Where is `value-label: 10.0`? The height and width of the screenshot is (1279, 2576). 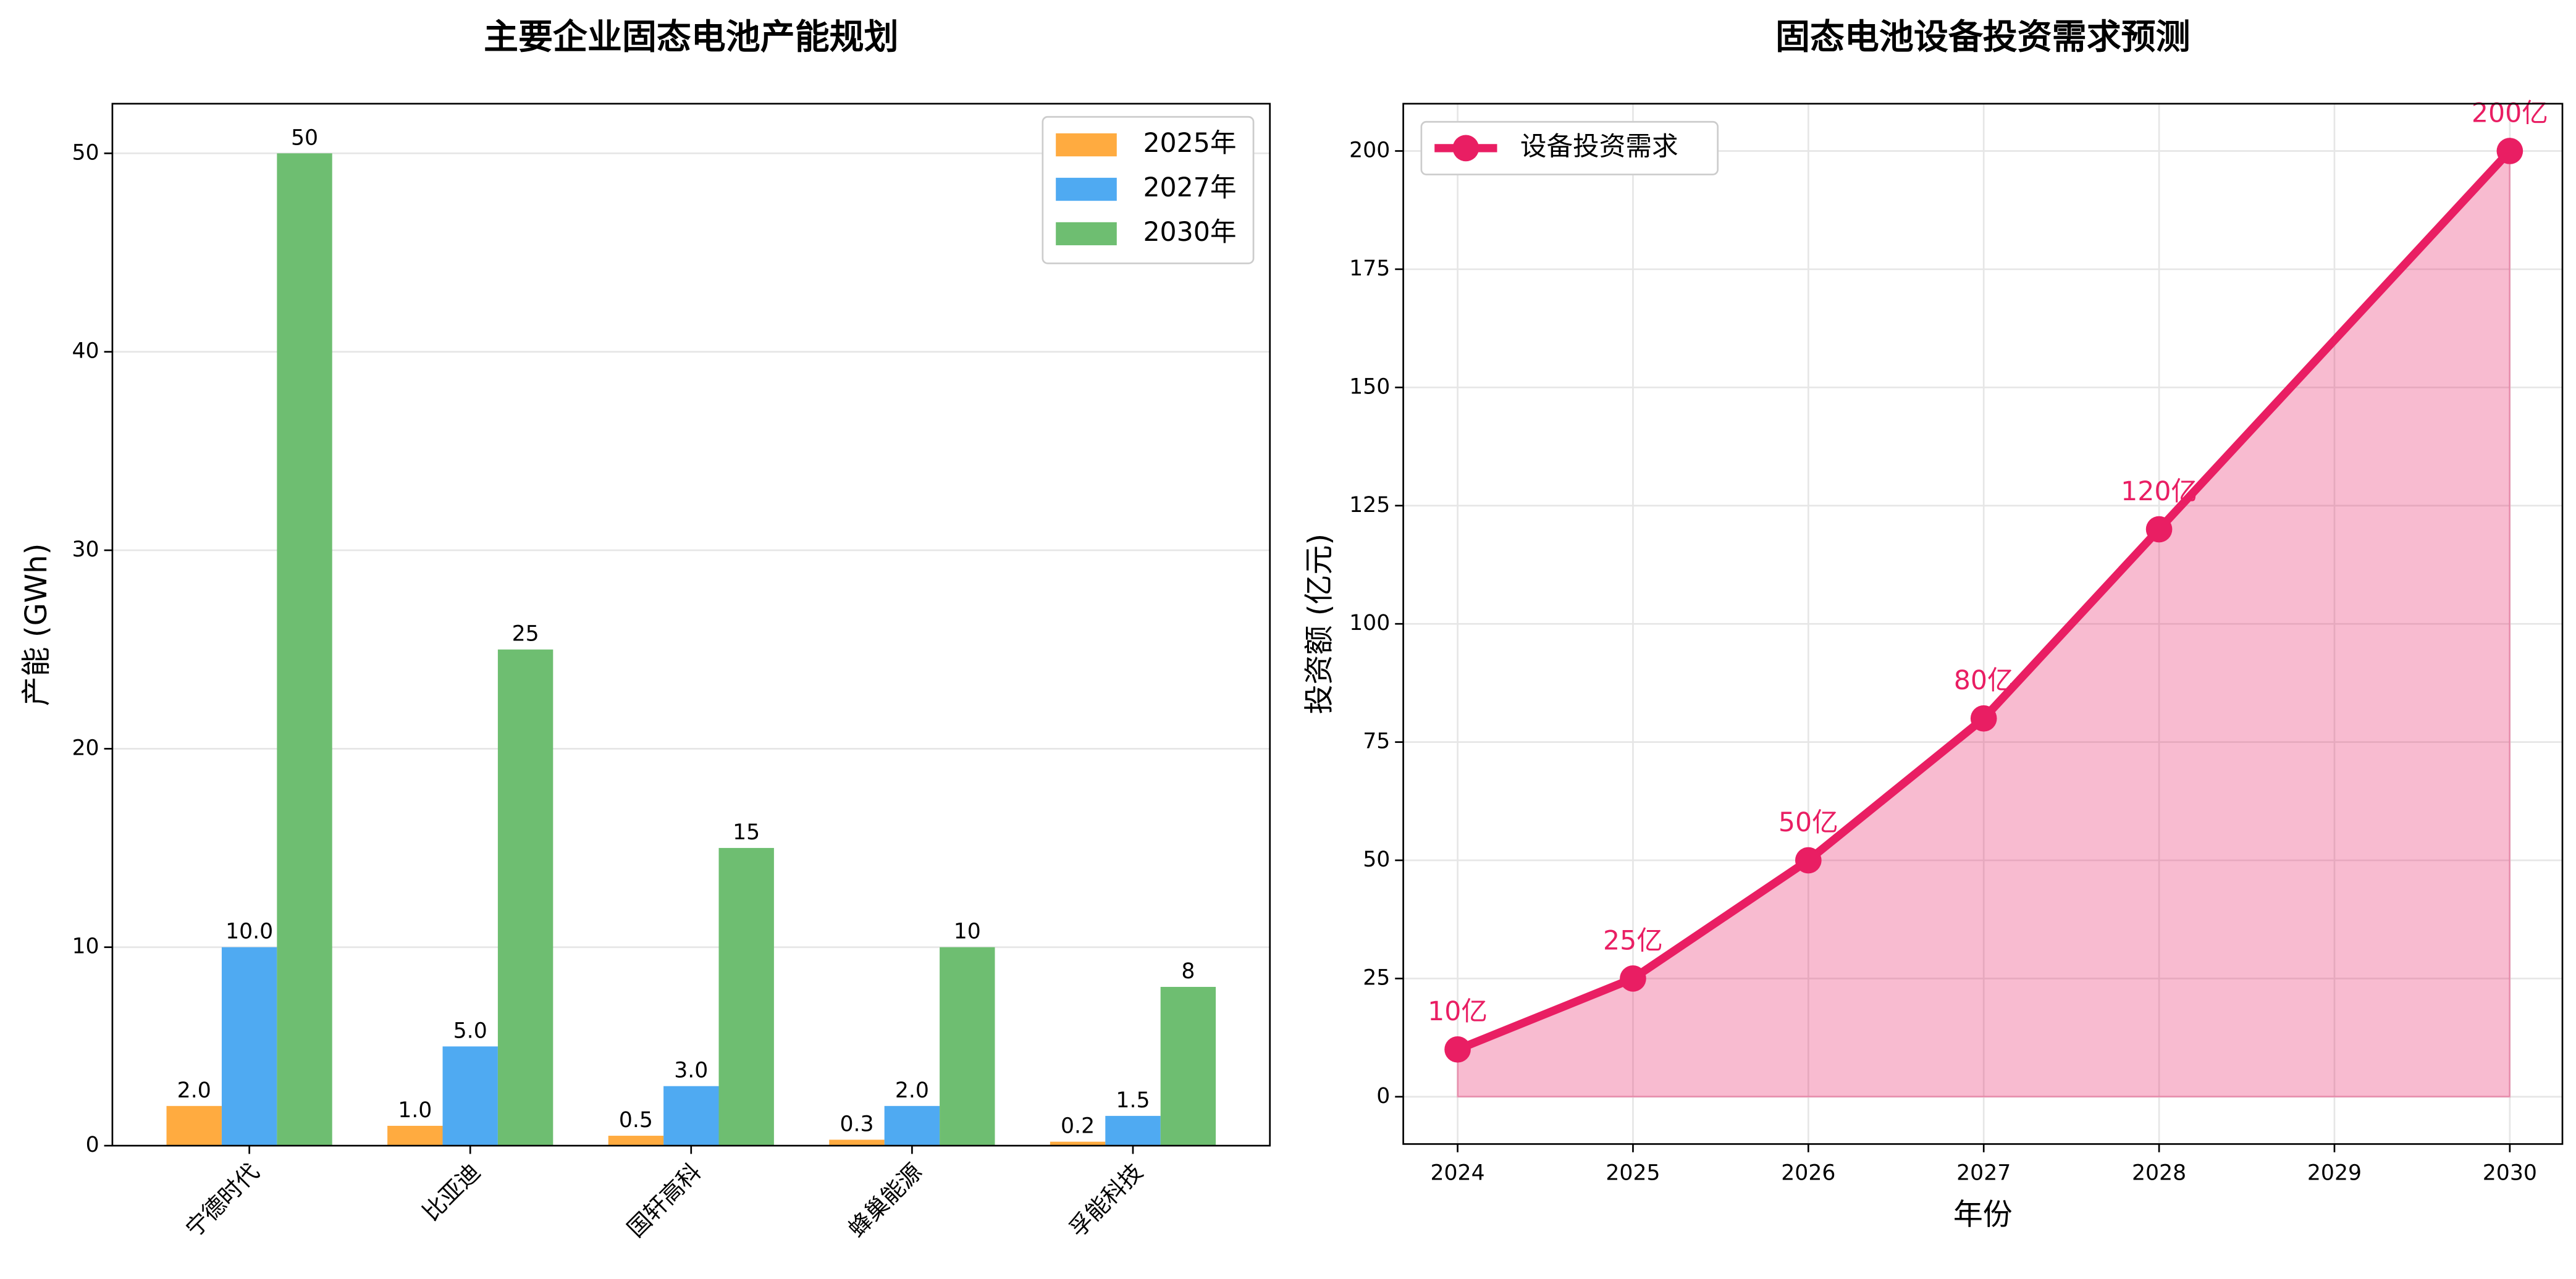 value-label: 10.0 is located at coordinates (249, 932).